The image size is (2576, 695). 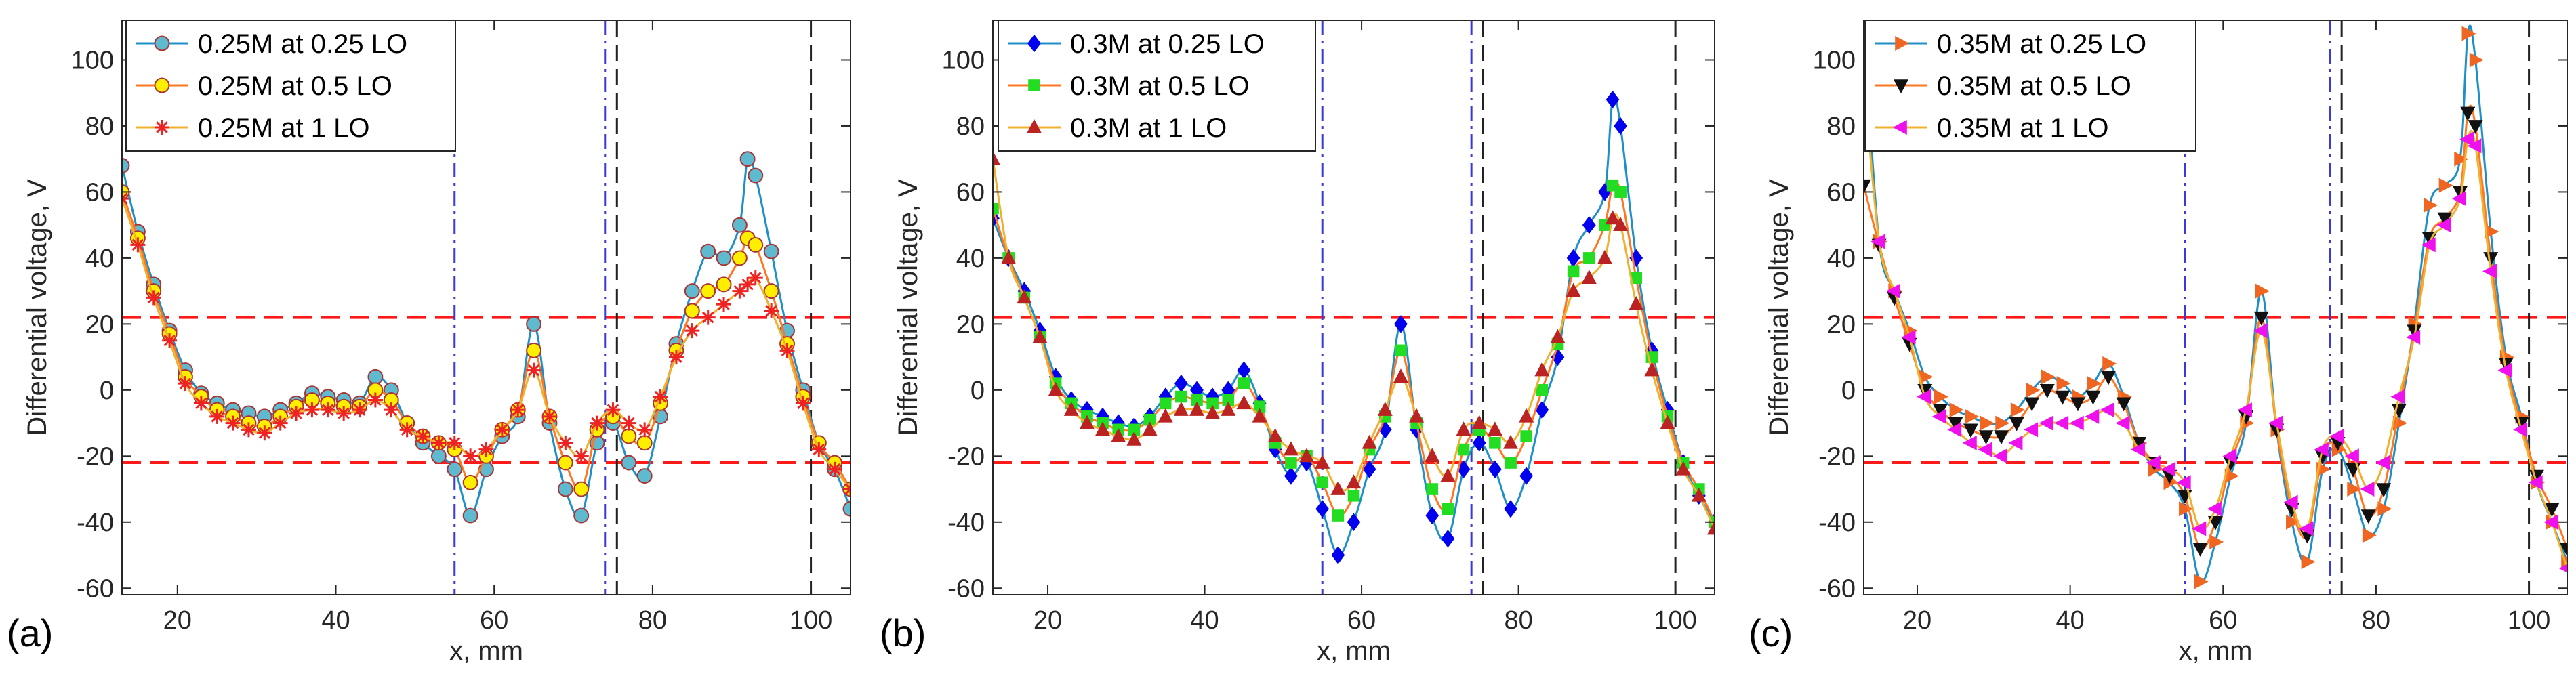 What do you see at coordinates (1849, 391) in the screenshot?
I see `y-tick-label: 0` at bounding box center [1849, 391].